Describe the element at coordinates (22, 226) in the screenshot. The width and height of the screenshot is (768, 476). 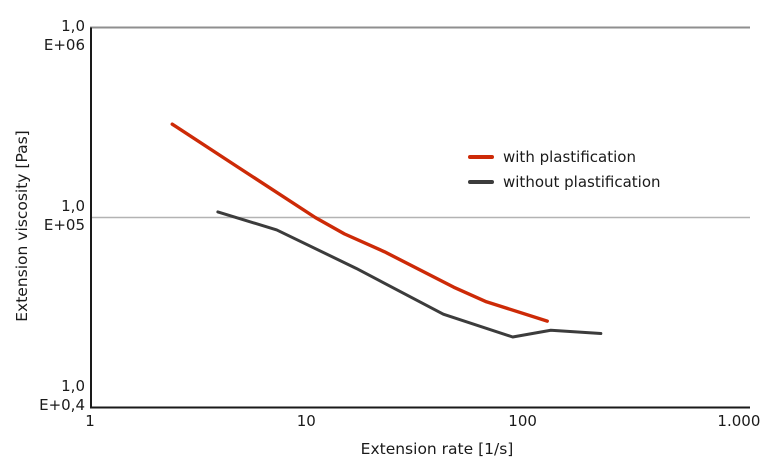
I see `y-axis-title: Extension viscosity [Pas]` at that location.